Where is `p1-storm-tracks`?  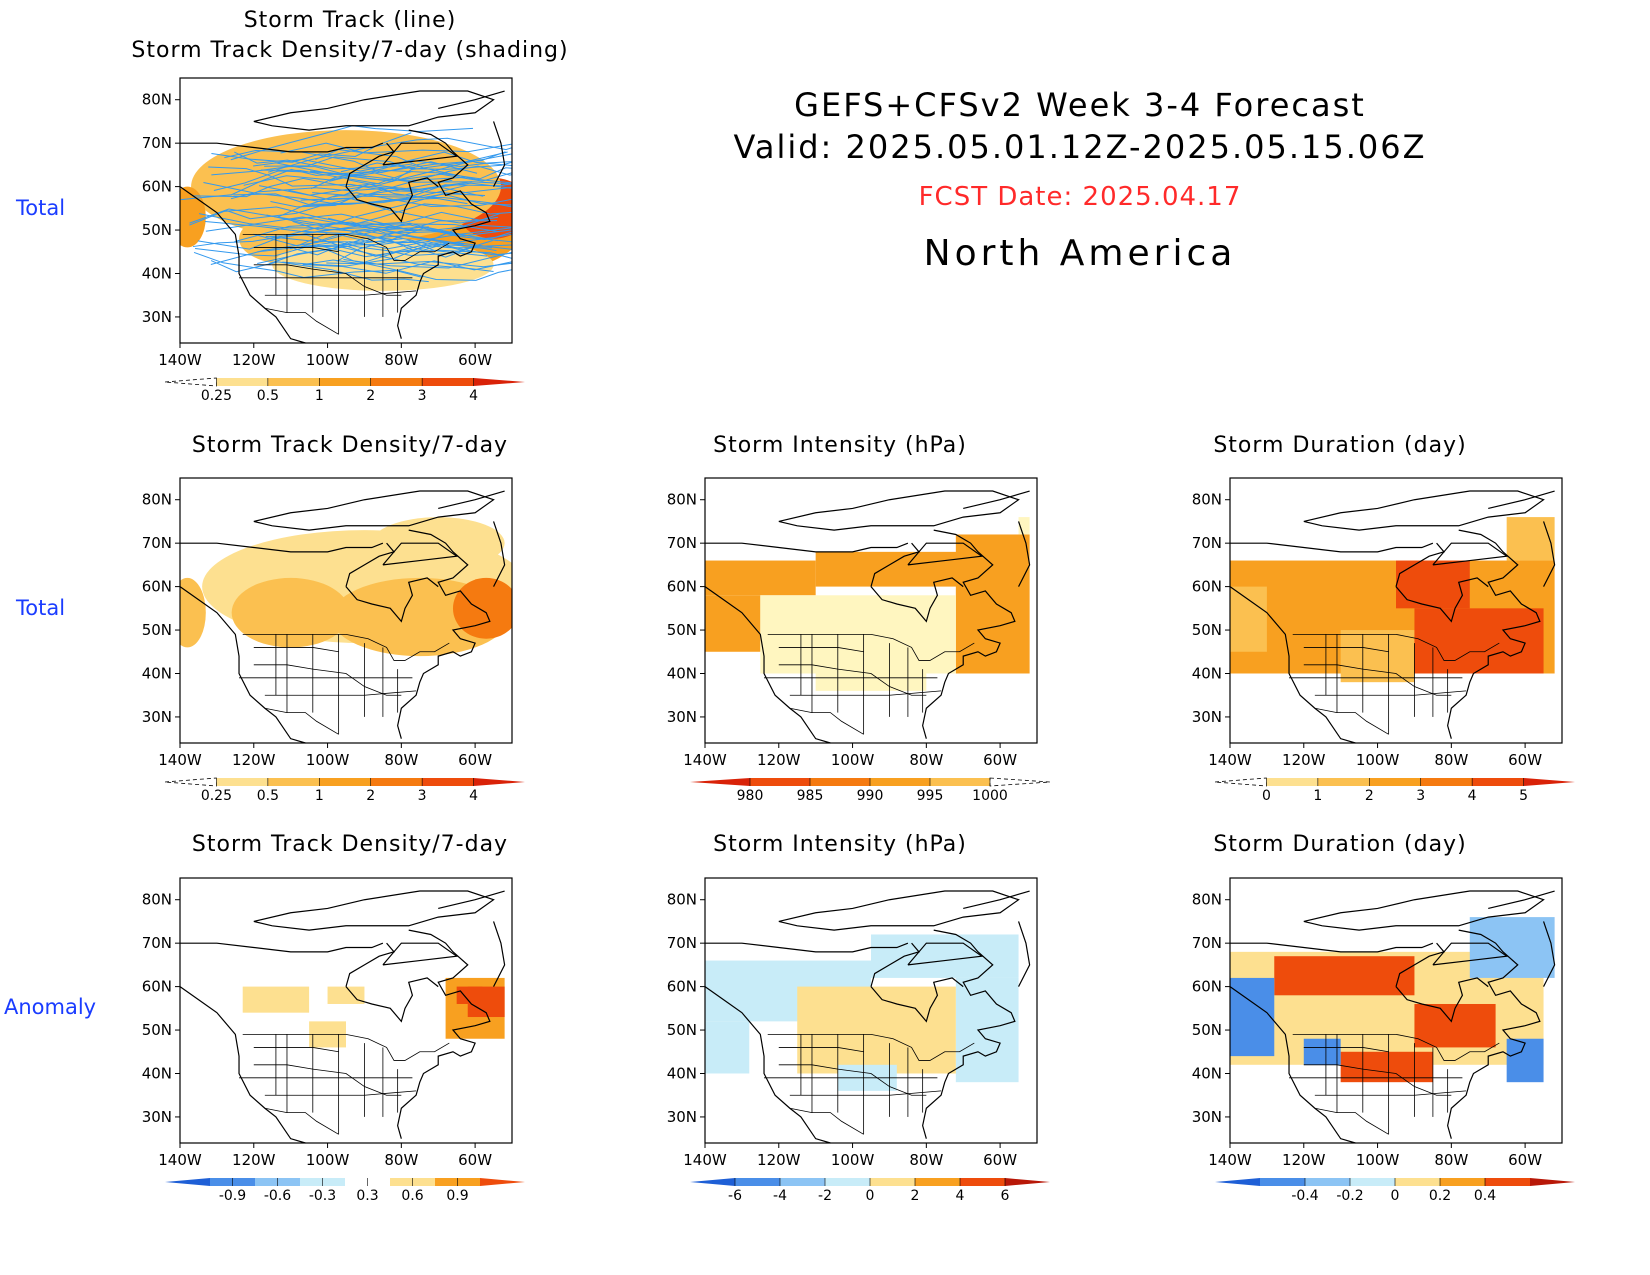 p1-storm-tracks is located at coordinates (346, 204).